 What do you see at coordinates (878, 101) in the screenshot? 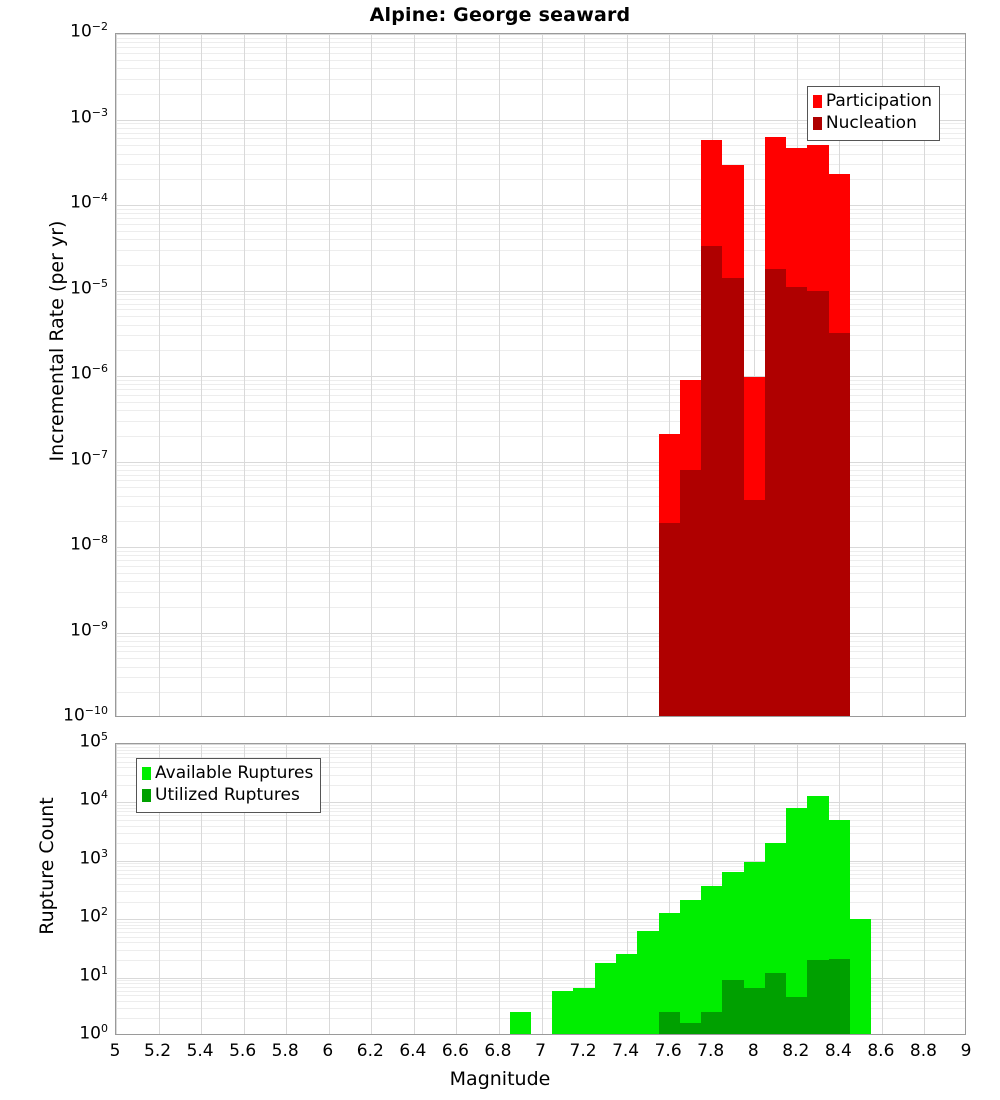
I see `legend-label-participation: Participation` at bounding box center [878, 101].